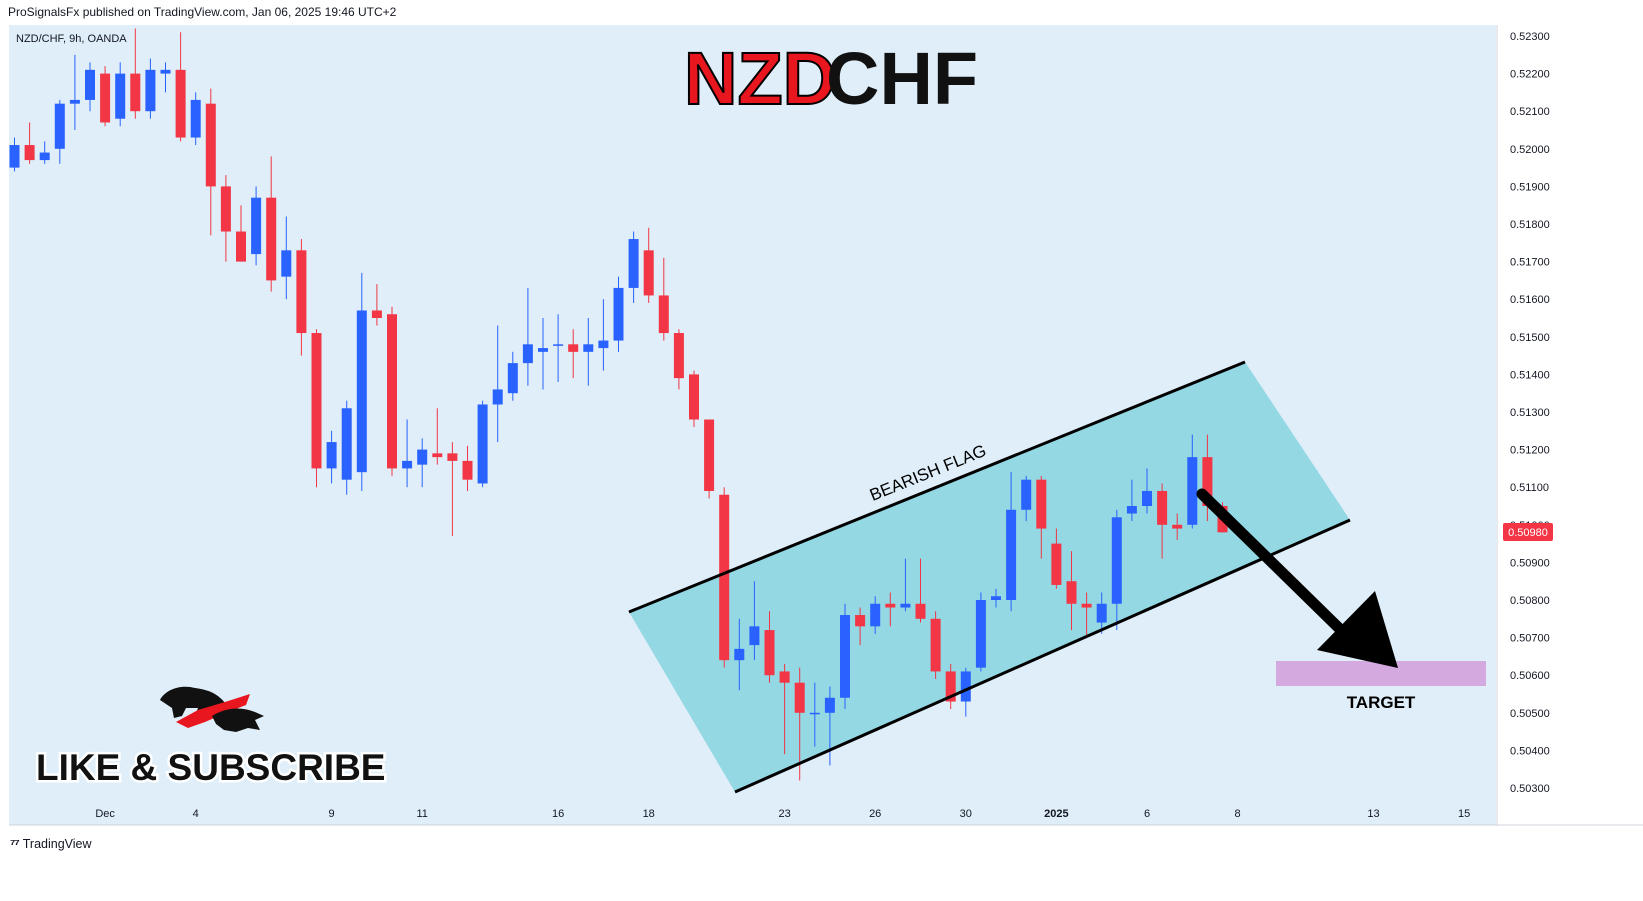 This screenshot has width=1643, height=901. I want to click on promo-text: LIKE & SUBSCRIBE, so click(210, 767).